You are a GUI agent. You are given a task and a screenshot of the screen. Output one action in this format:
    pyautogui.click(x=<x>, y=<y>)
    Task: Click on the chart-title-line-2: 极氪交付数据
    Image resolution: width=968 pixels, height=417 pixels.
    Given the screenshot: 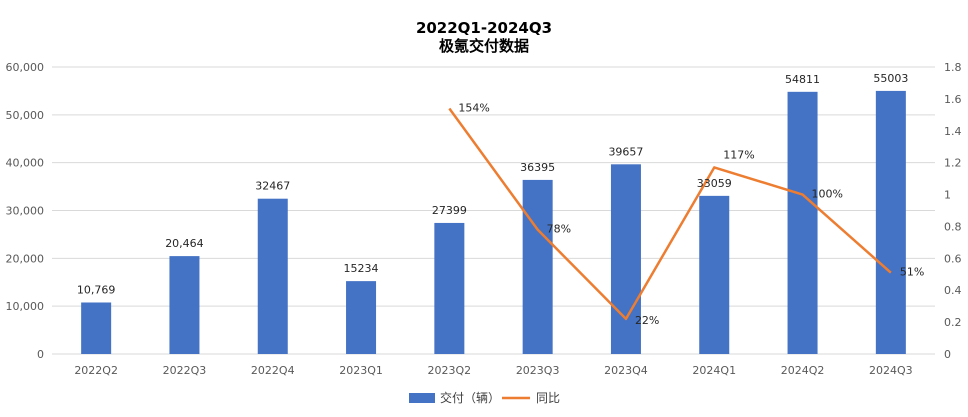 What is the action you would take?
    pyautogui.click(x=484, y=46)
    